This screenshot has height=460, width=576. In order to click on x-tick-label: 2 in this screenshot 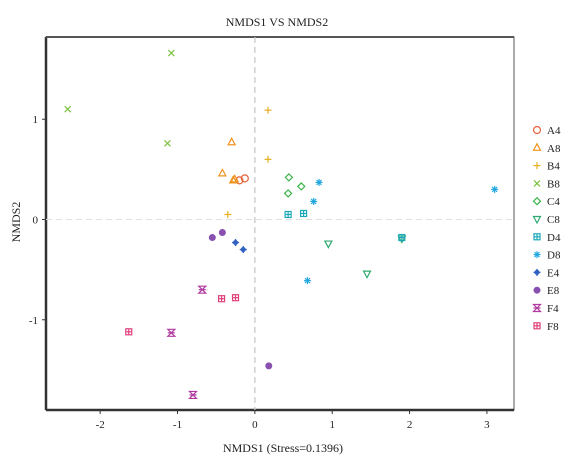, I will do `click(410, 425)`.